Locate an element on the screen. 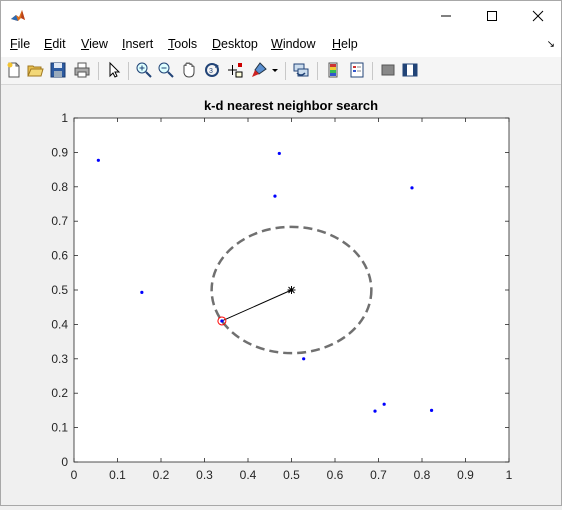  link-plot-icon is located at coordinates (301, 70).